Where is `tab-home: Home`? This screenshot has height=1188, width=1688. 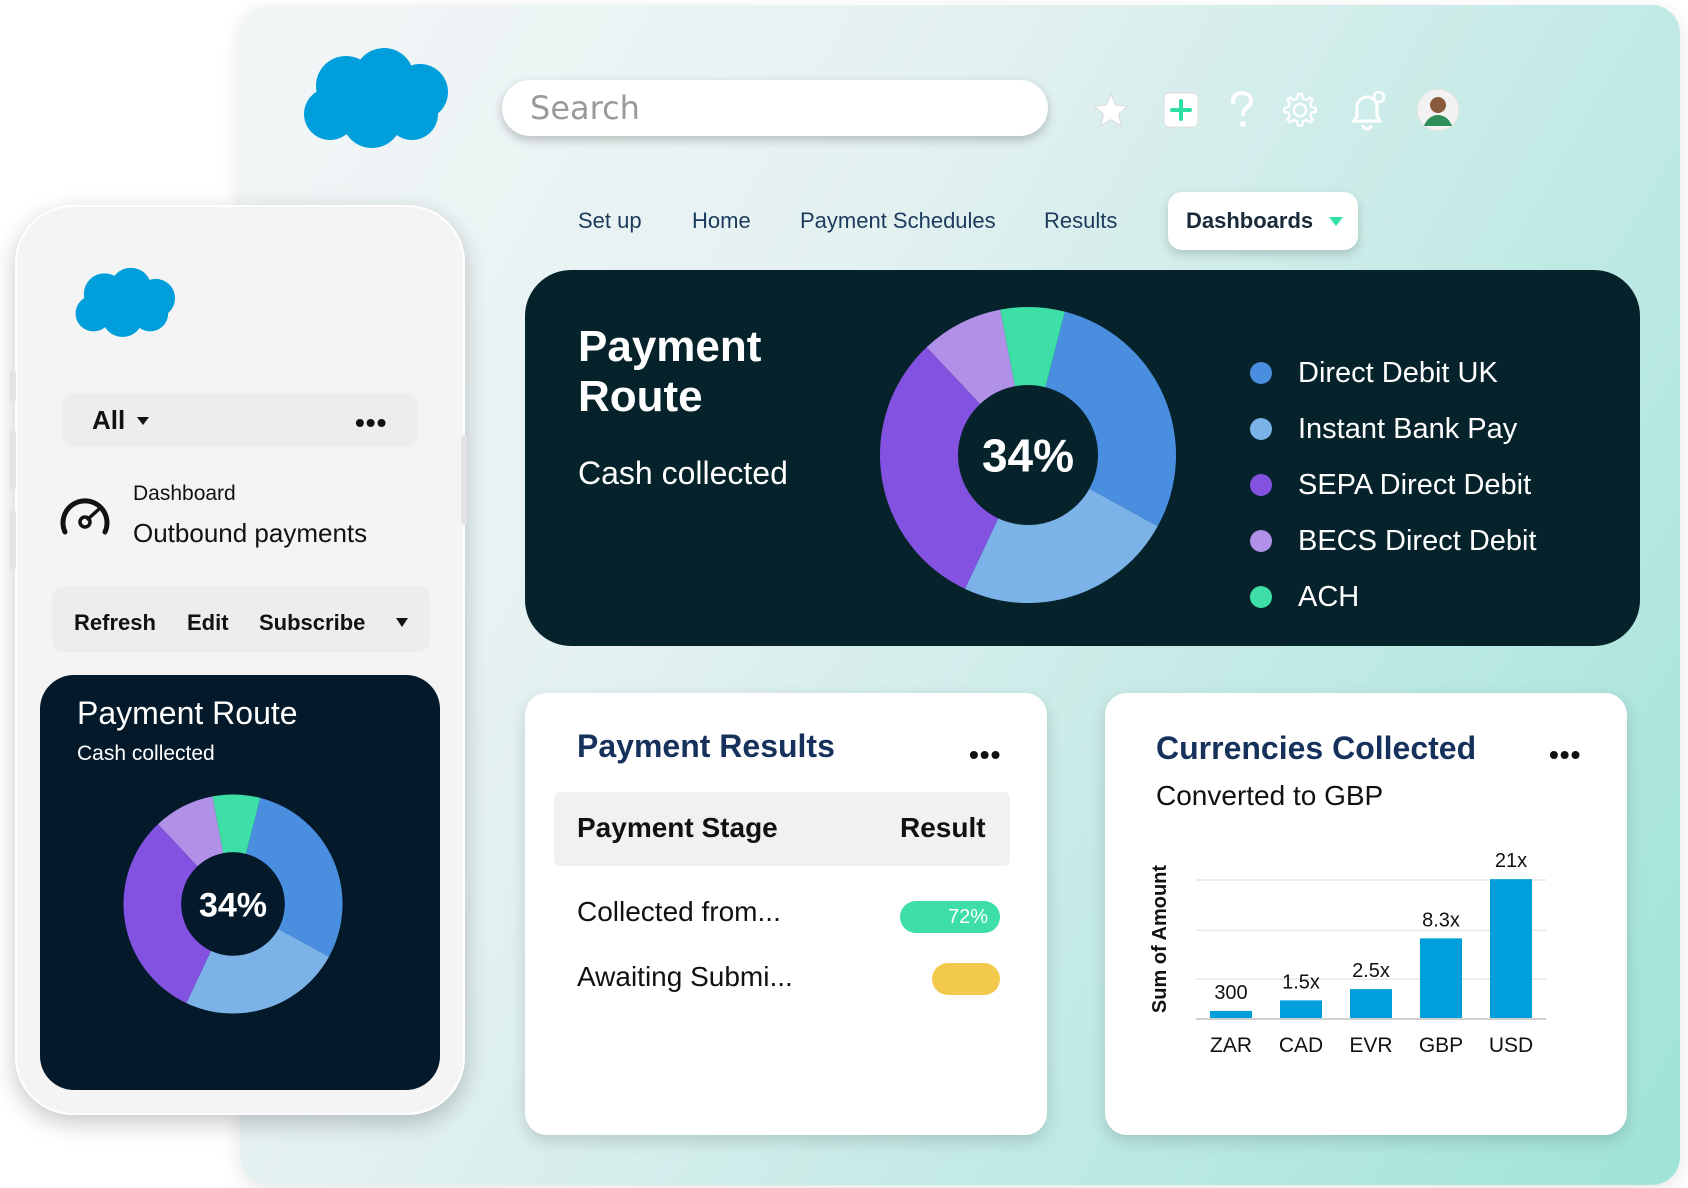 tab-home: Home is located at coordinates (721, 220).